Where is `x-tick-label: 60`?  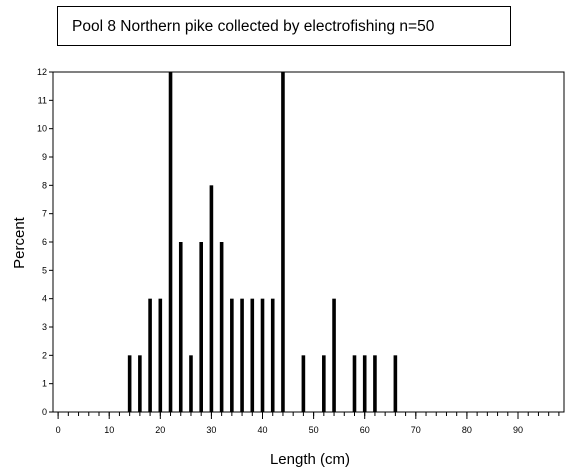 x-tick-label: 60 is located at coordinates (365, 430).